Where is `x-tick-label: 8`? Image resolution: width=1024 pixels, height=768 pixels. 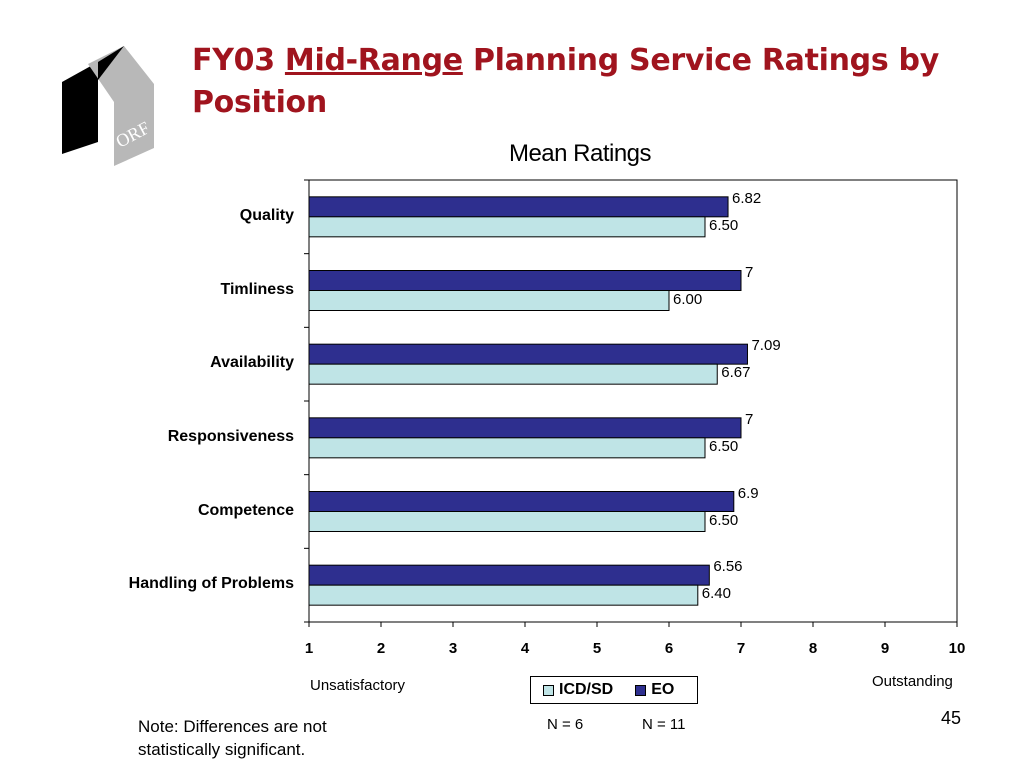
x-tick-label: 8 is located at coordinates (813, 648).